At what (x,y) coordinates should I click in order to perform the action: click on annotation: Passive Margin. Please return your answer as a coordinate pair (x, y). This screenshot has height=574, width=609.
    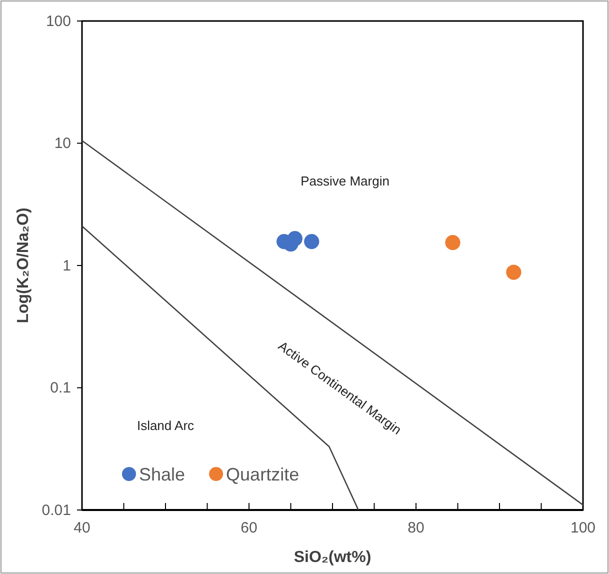
    Looking at the image, I should click on (345, 181).